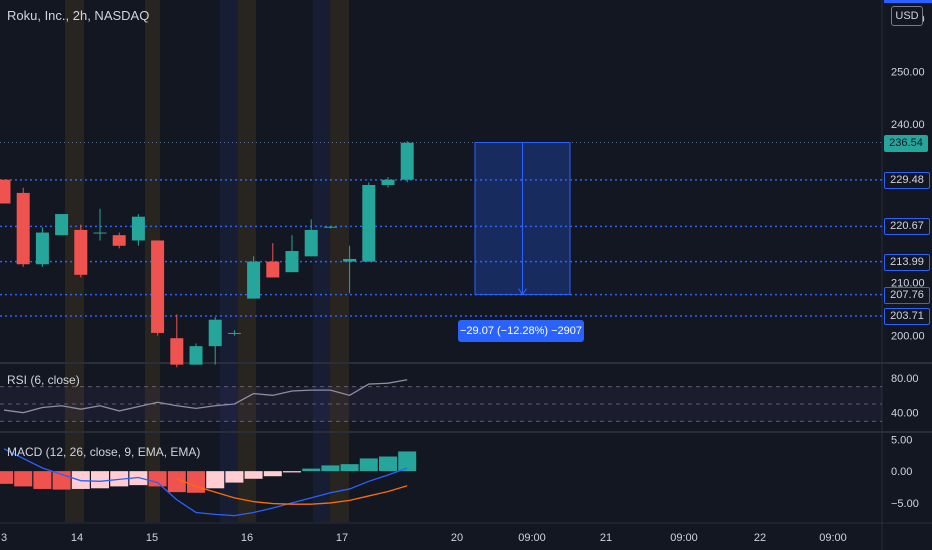 The image size is (932, 550). What do you see at coordinates (43, 380) in the screenshot?
I see `rsi-label: RSI (6, close)` at bounding box center [43, 380].